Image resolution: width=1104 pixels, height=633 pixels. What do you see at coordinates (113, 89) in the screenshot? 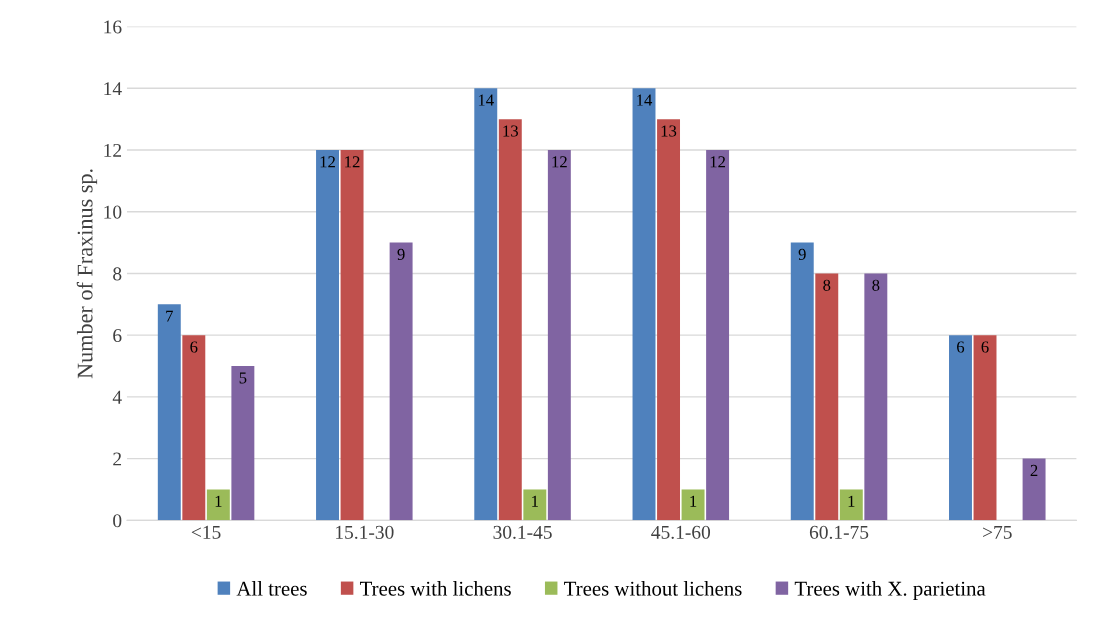
I see `y-tick-label: 14` at bounding box center [113, 89].